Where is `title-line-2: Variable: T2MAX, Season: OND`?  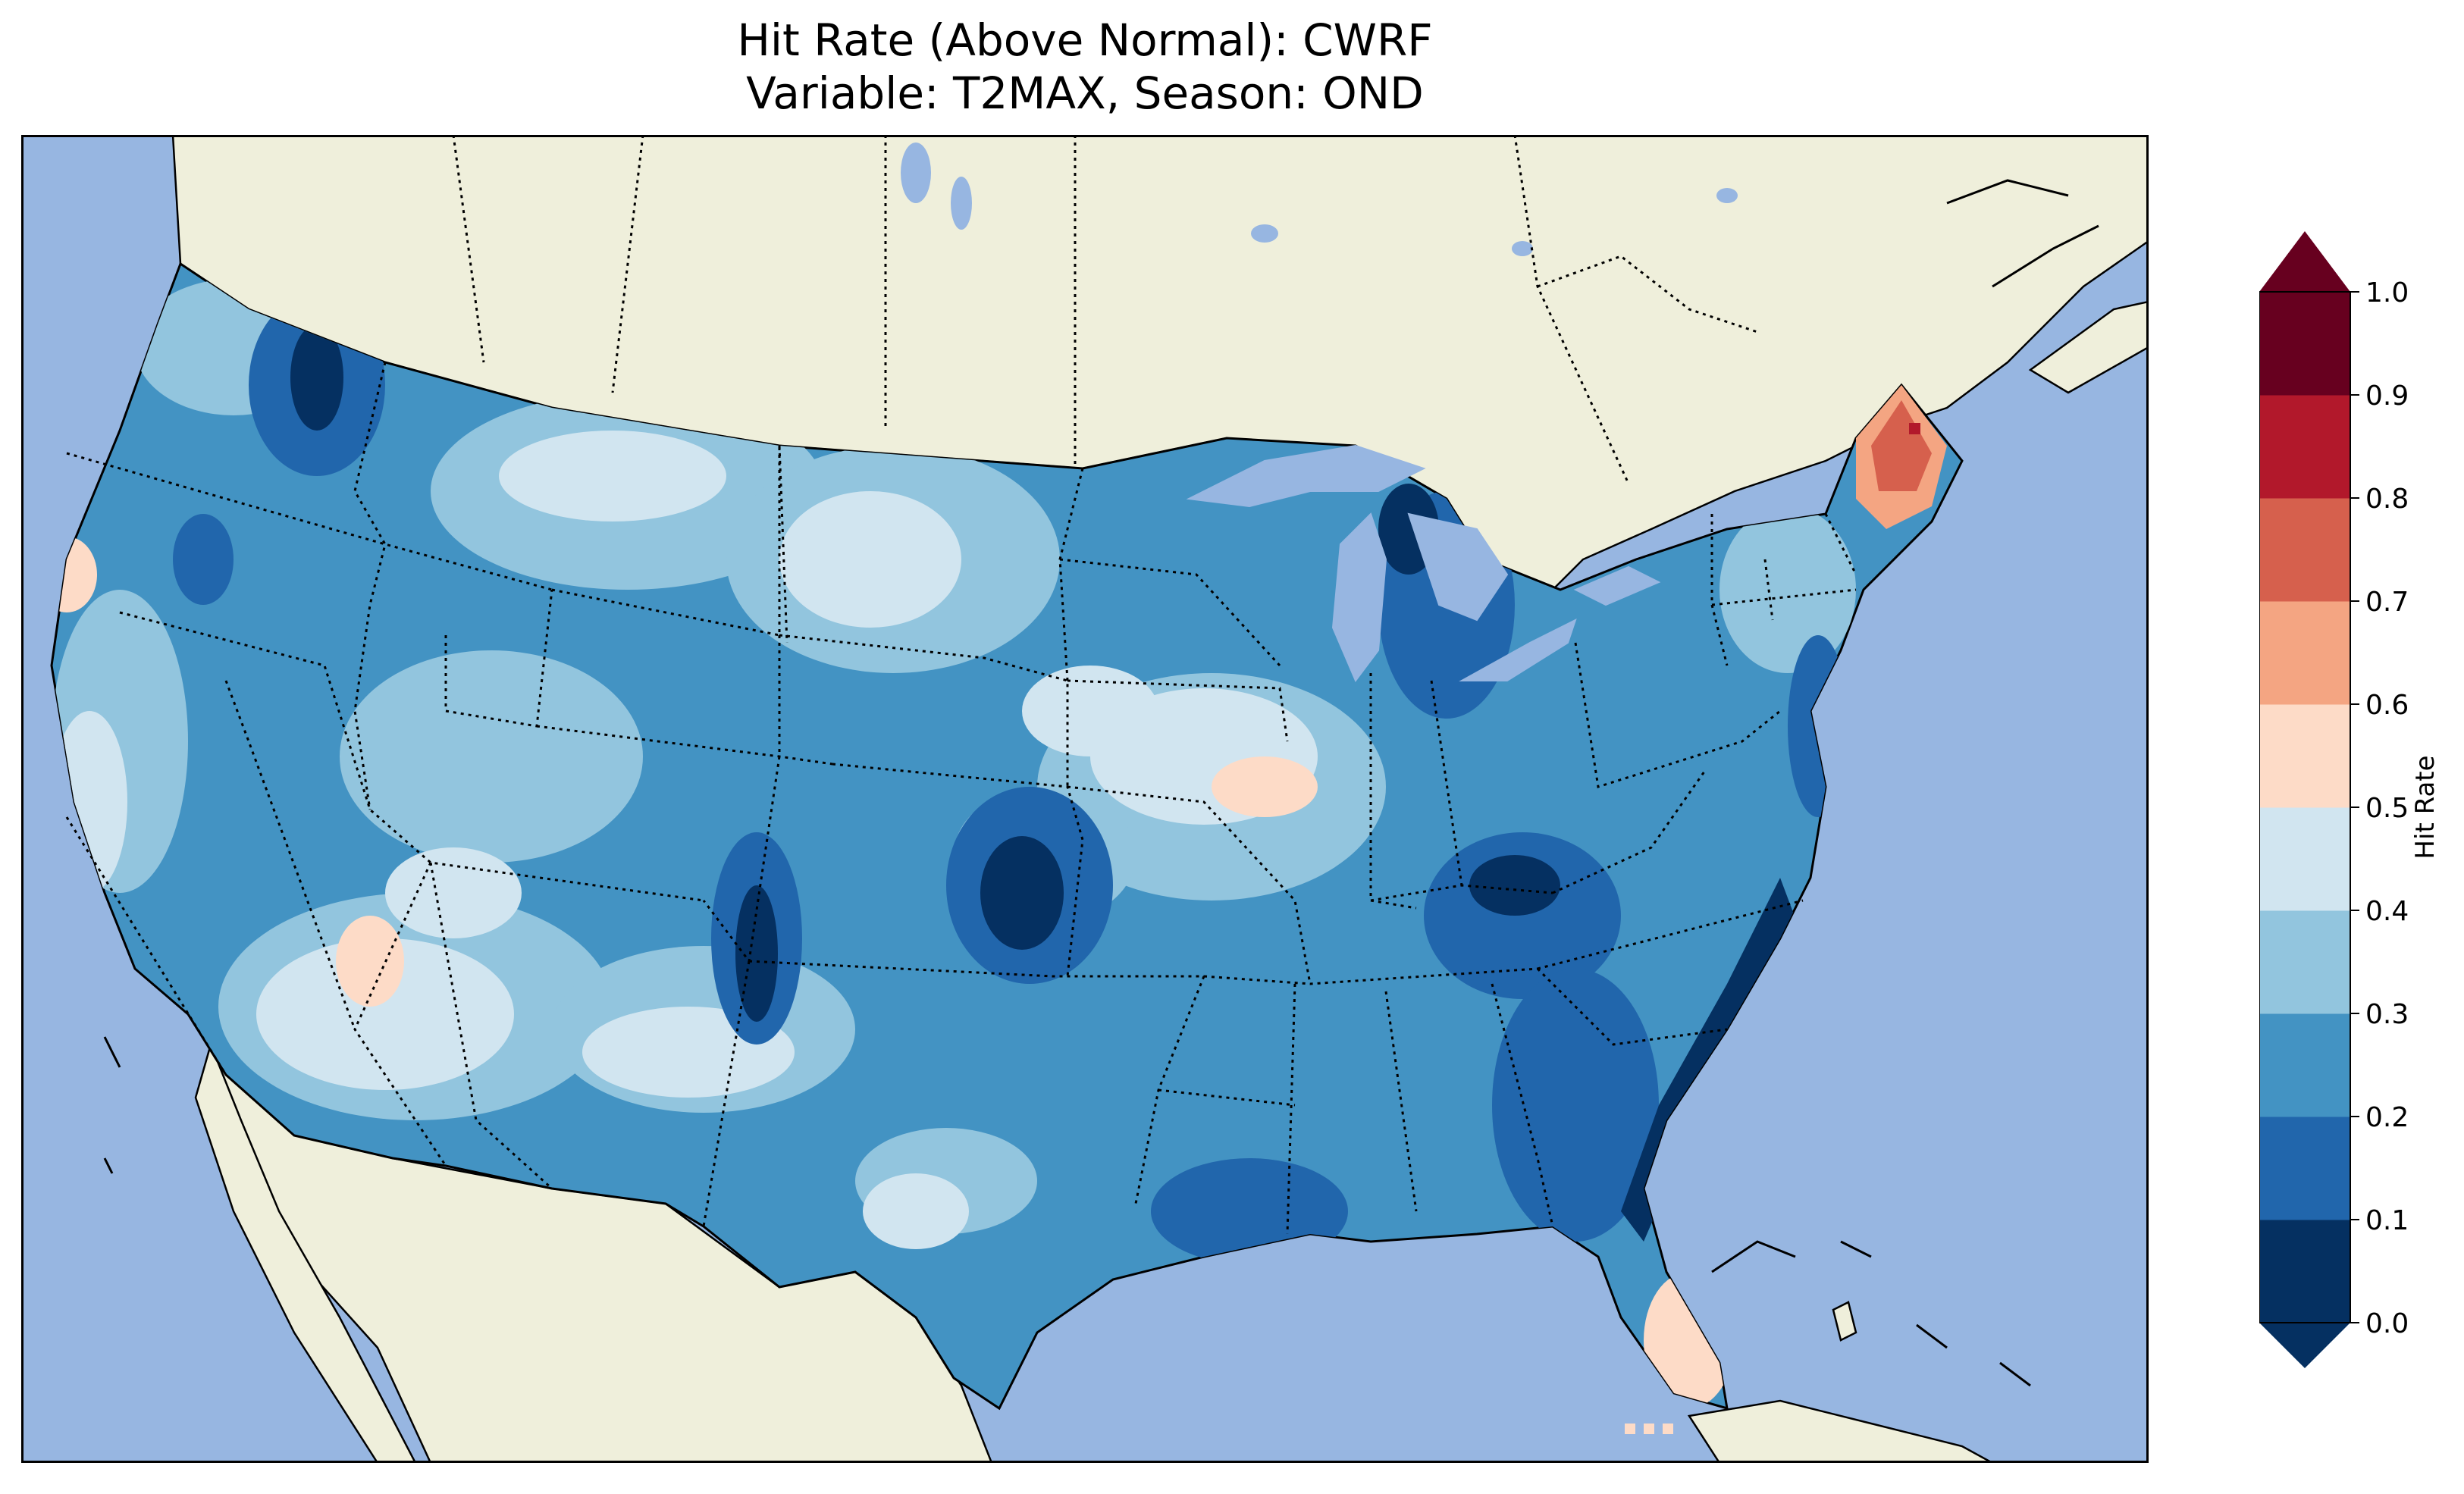
title-line-2: Variable: T2MAX, Season: OND is located at coordinates (1085, 93).